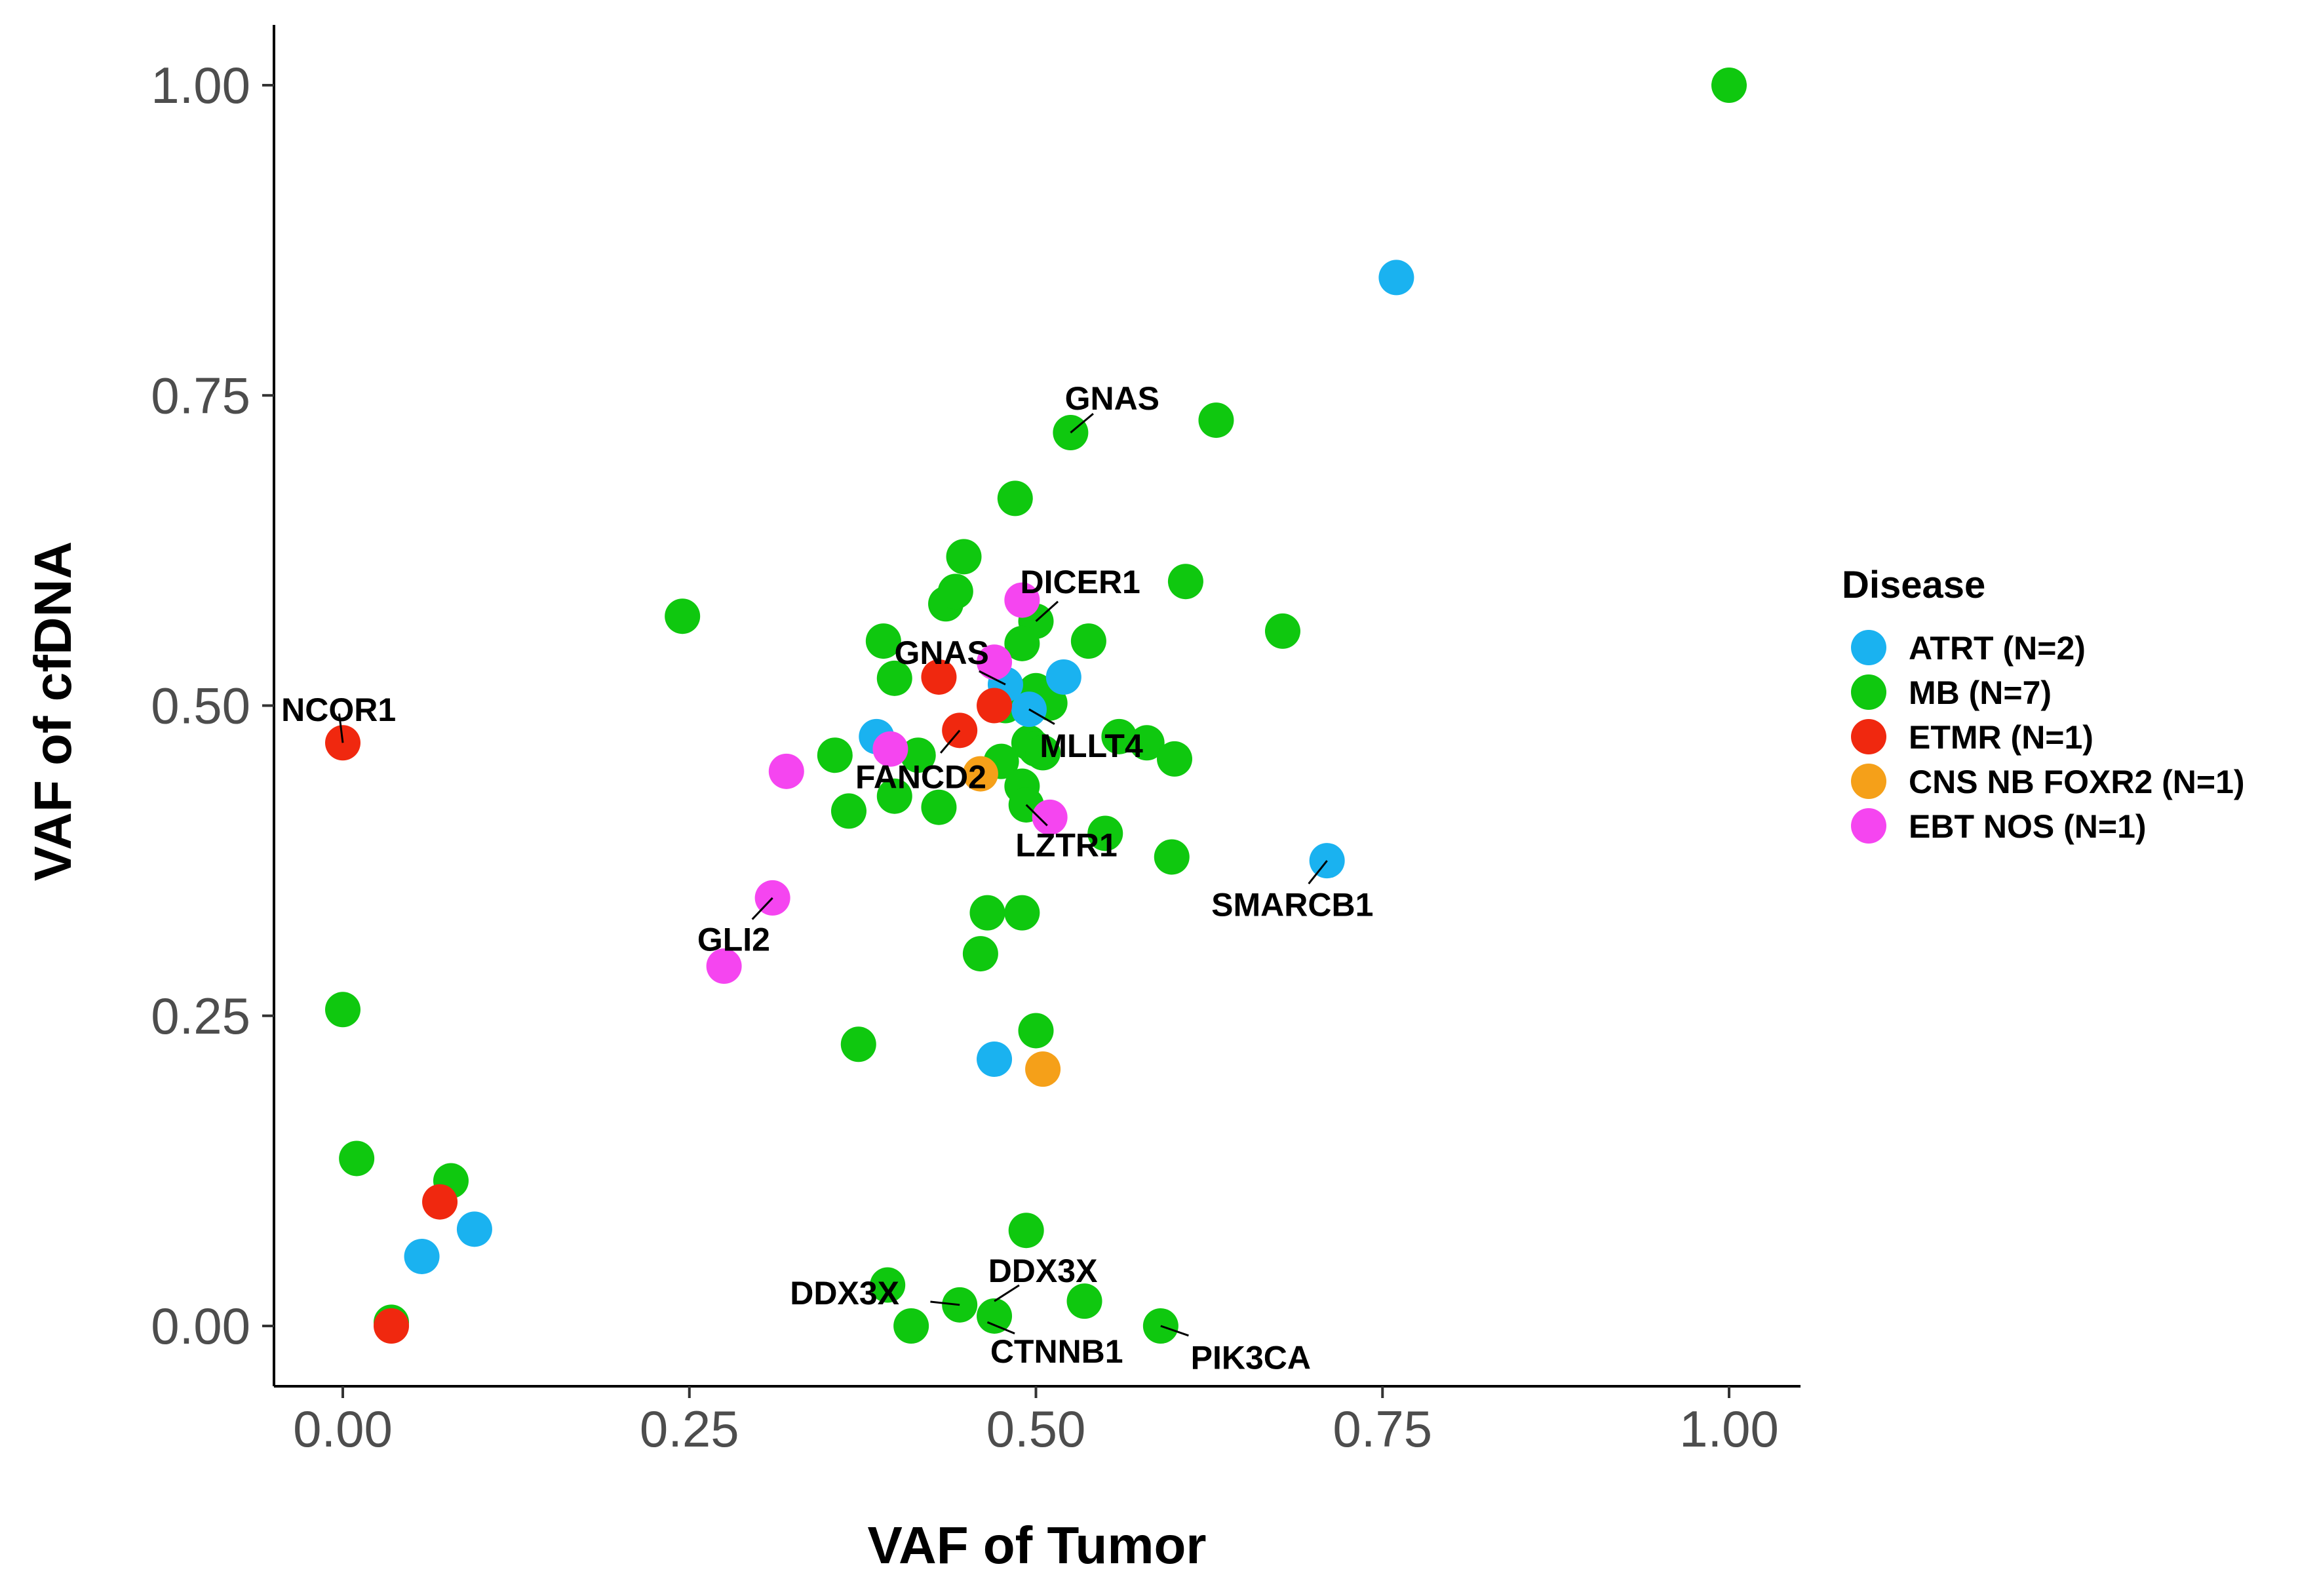  I want to click on x-tick-label: 0.00, so click(343, 1429).